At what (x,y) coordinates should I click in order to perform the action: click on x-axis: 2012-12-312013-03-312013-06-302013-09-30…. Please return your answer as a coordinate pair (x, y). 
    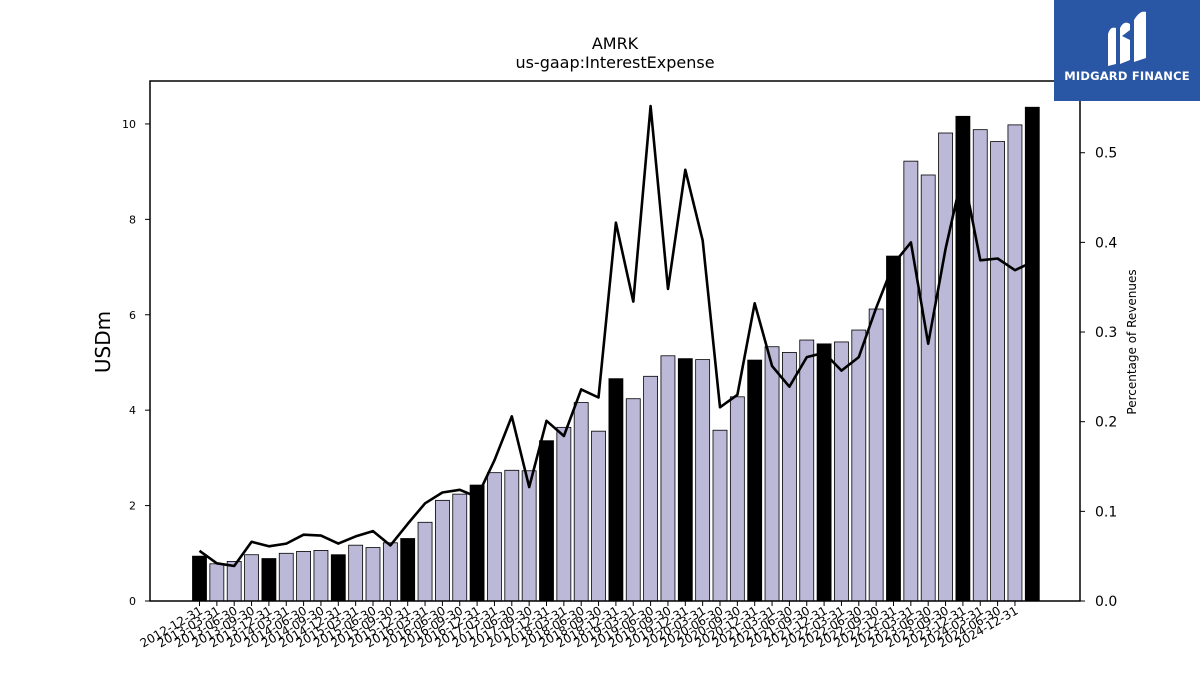
    Looking at the image, I should click on (579, 625).